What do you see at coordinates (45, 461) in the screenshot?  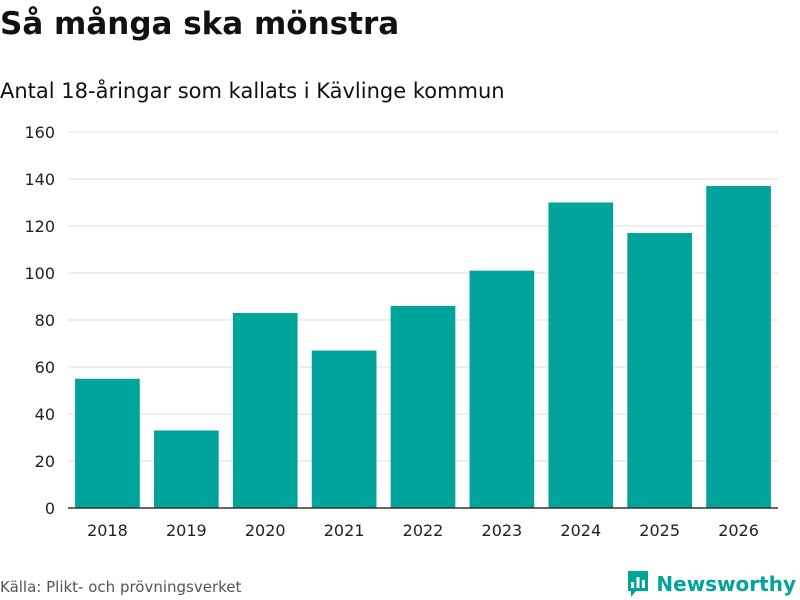 I see `y-tick-label: 20` at bounding box center [45, 461].